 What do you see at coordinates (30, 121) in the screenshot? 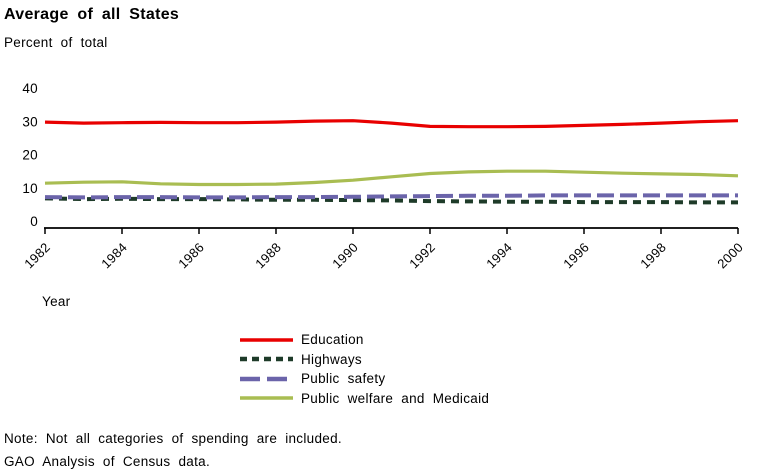
I see `y-tick-label: 30` at bounding box center [30, 121].